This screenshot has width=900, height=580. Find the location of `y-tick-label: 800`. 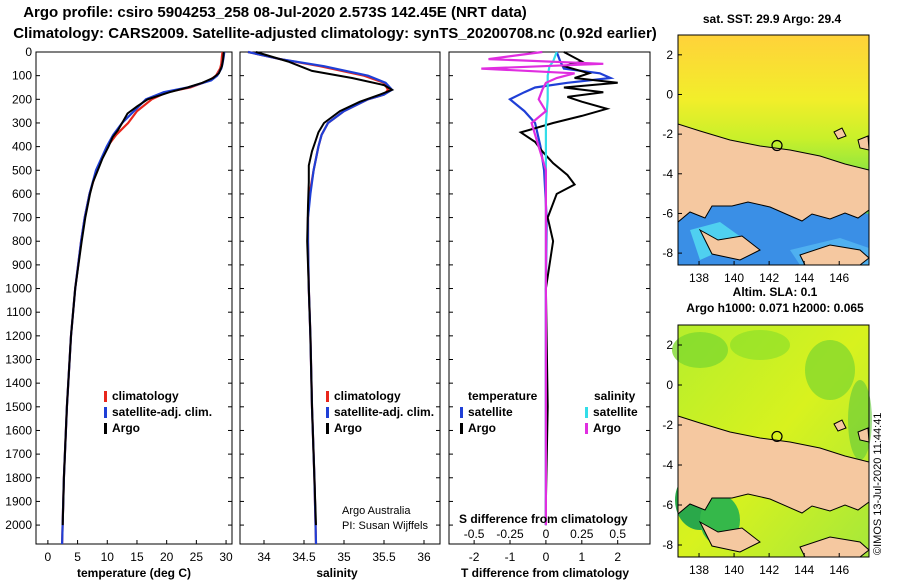

y-tick-label: 800 is located at coordinates (22, 241).